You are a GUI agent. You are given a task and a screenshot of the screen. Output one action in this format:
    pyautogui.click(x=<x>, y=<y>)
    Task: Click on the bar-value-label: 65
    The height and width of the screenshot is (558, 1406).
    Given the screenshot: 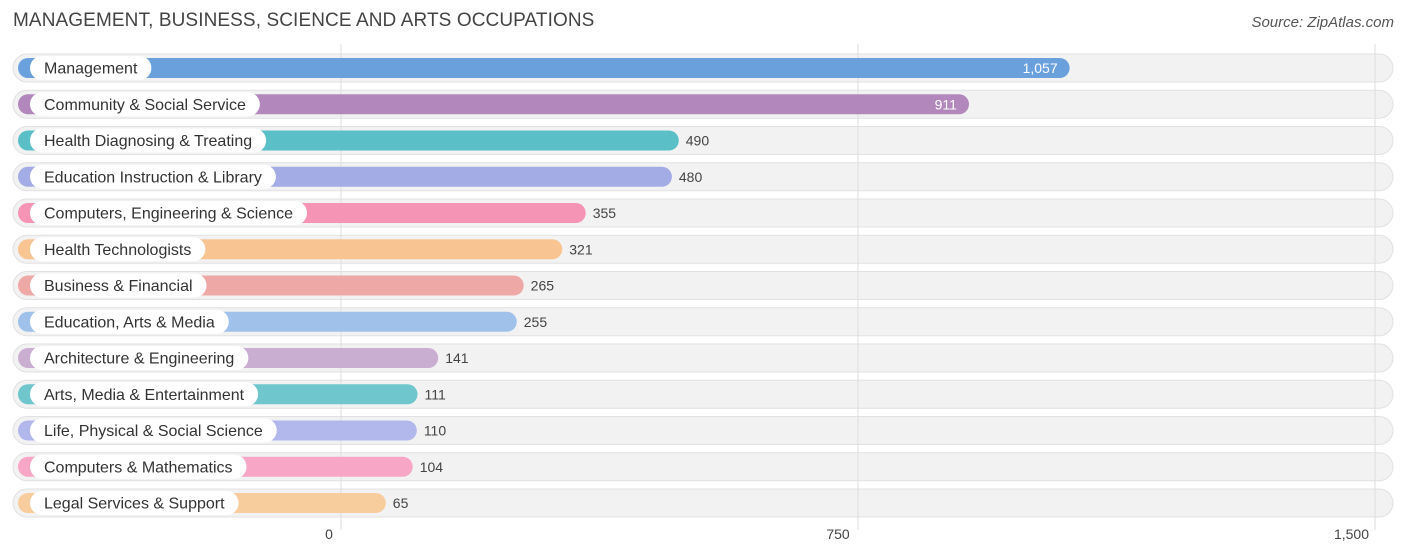 What is the action you would take?
    pyautogui.click(x=401, y=503)
    